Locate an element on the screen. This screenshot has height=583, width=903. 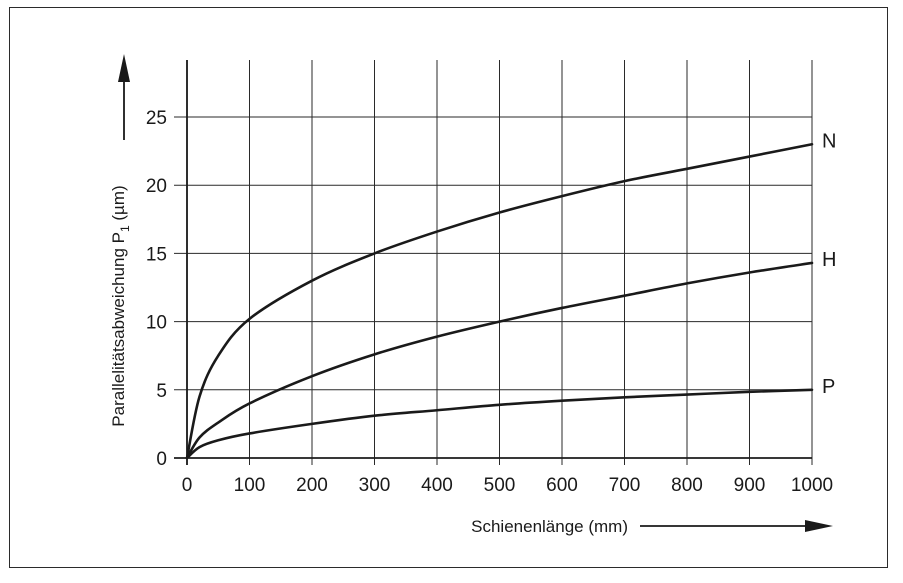
x-tick-label-800: 800 is located at coordinates (687, 485).